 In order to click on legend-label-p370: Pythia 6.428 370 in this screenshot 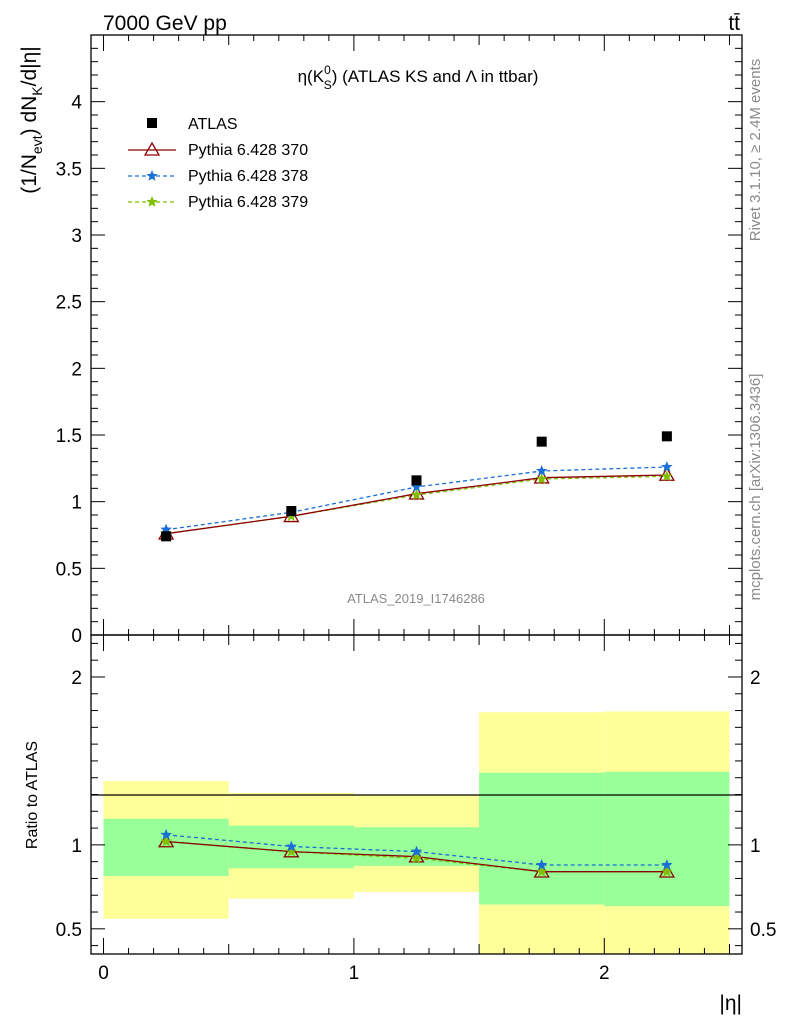, I will do `click(248, 150)`.